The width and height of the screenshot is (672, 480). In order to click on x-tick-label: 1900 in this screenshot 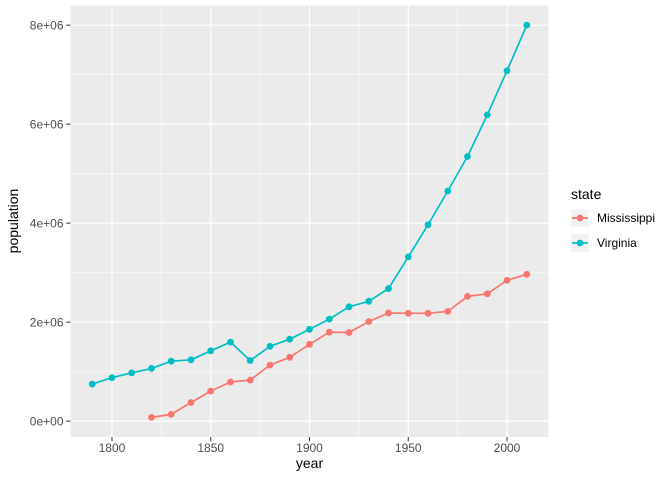, I will do `click(309, 448)`.